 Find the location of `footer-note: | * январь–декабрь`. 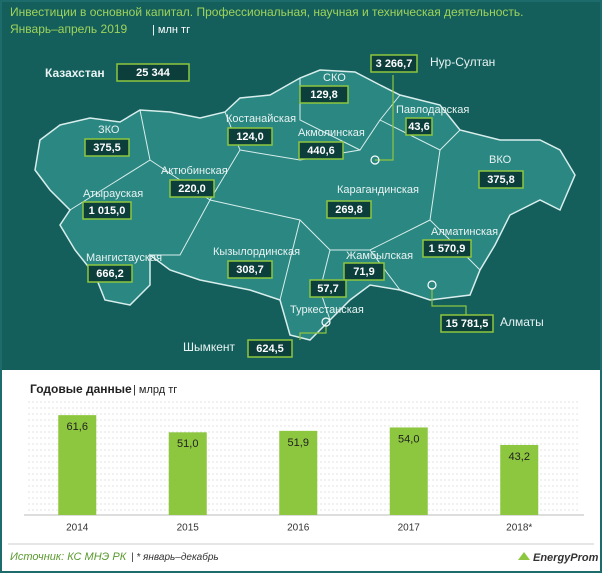

footer-note: | * январь–декабрь is located at coordinates (175, 557).